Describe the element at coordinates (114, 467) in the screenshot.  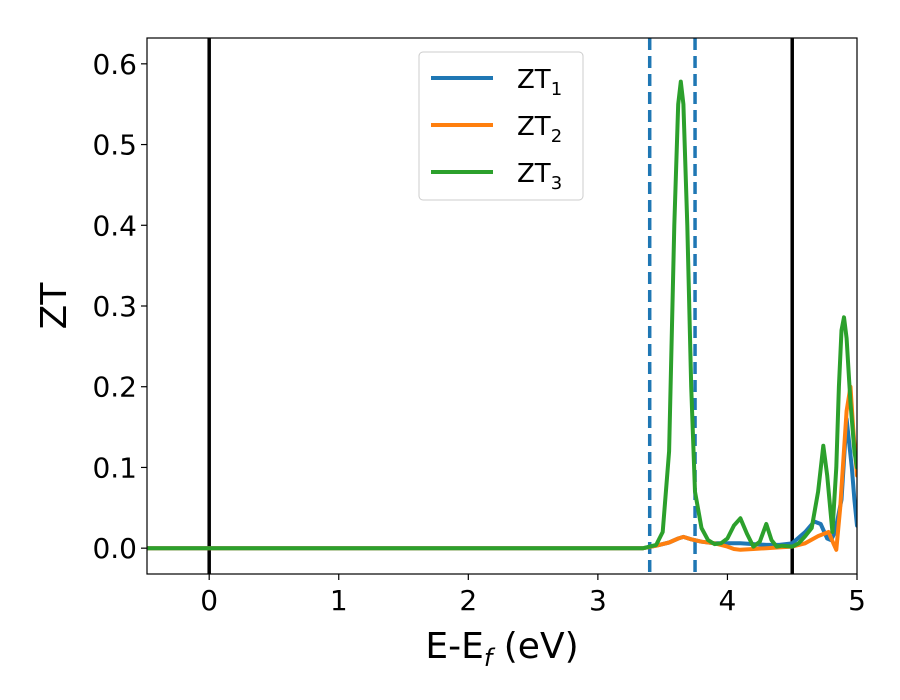
I see `y-tick-label: 0.1` at that location.